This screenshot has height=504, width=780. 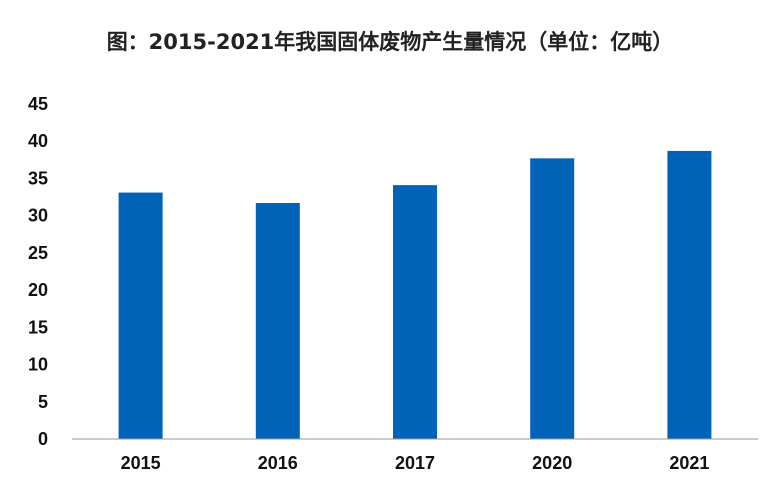 What do you see at coordinates (38, 216) in the screenshot?
I see `y-tick-label: 30` at bounding box center [38, 216].